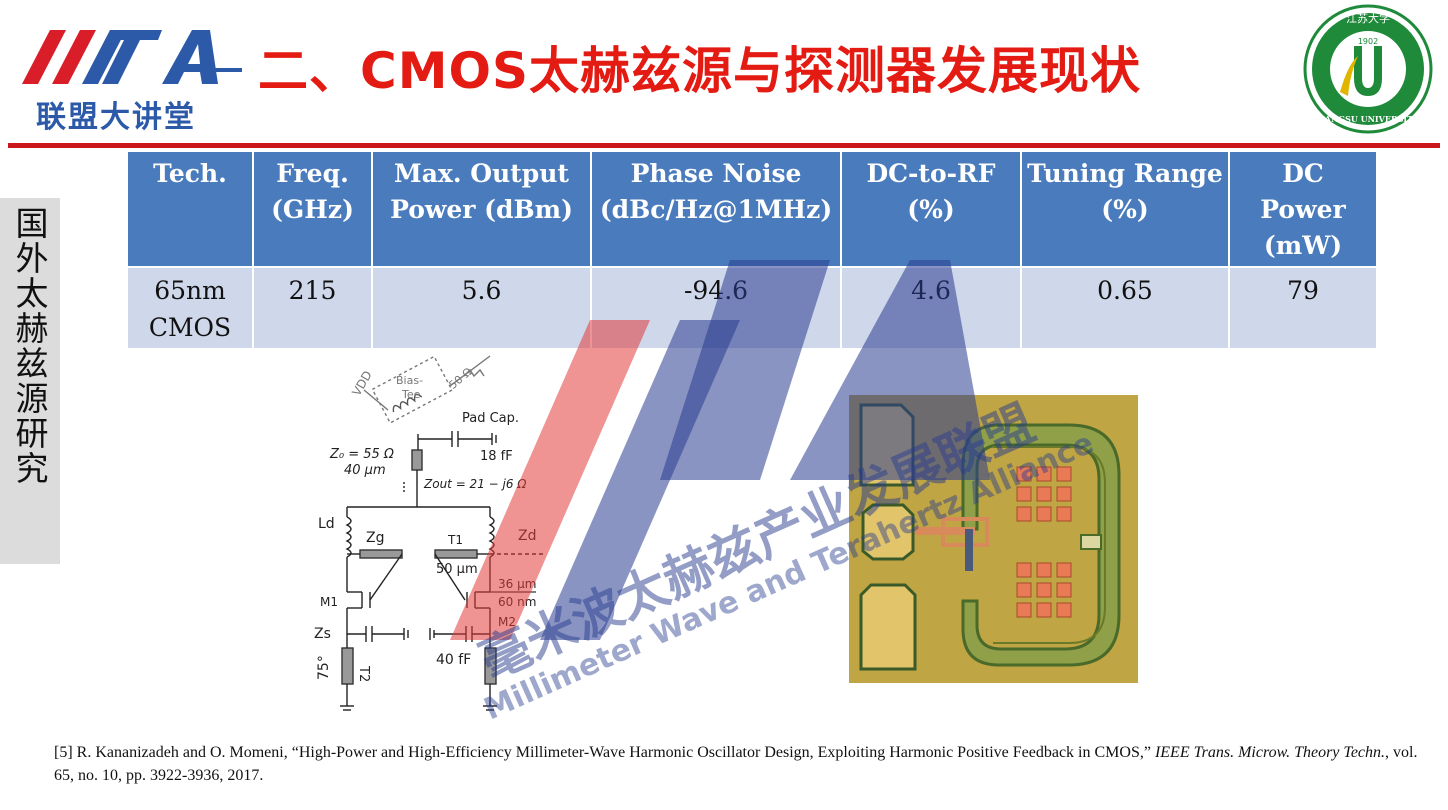 This screenshot has height=810, width=1448. I want to click on university-name-cn: 江苏大学, so click(1368, 18).